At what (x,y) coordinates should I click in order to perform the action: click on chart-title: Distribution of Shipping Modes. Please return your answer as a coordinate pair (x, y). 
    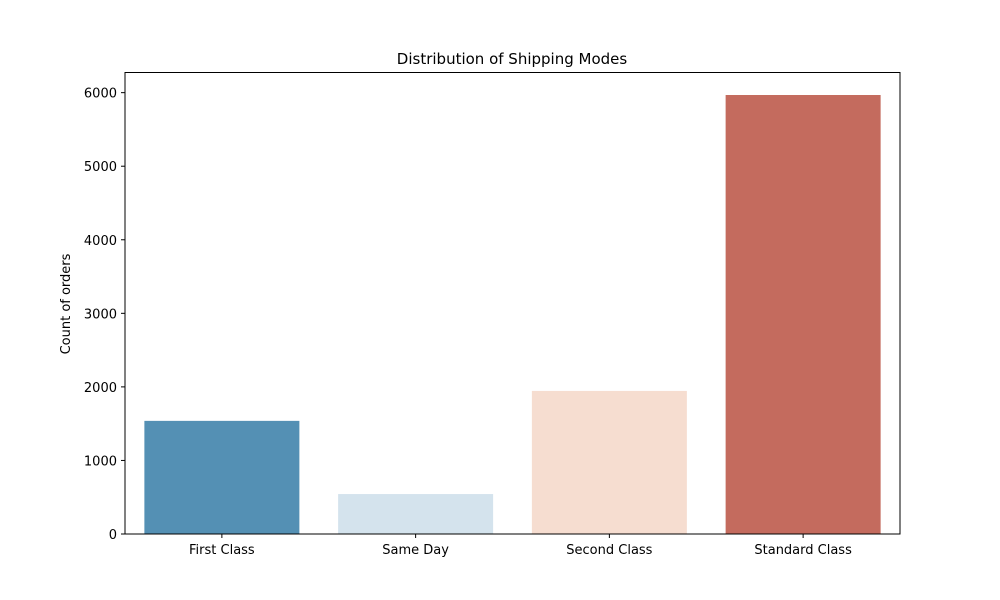
    Looking at the image, I should click on (512, 59).